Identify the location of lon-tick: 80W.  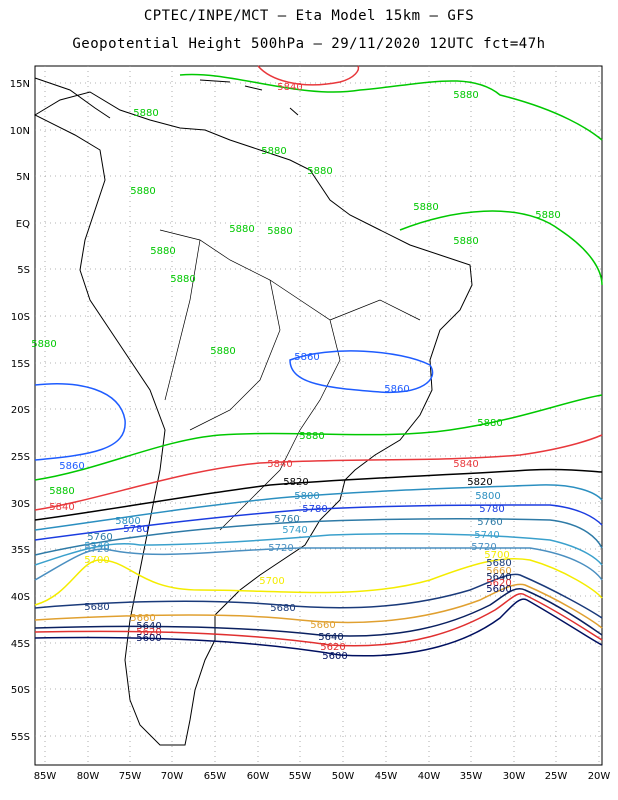
(88, 776).